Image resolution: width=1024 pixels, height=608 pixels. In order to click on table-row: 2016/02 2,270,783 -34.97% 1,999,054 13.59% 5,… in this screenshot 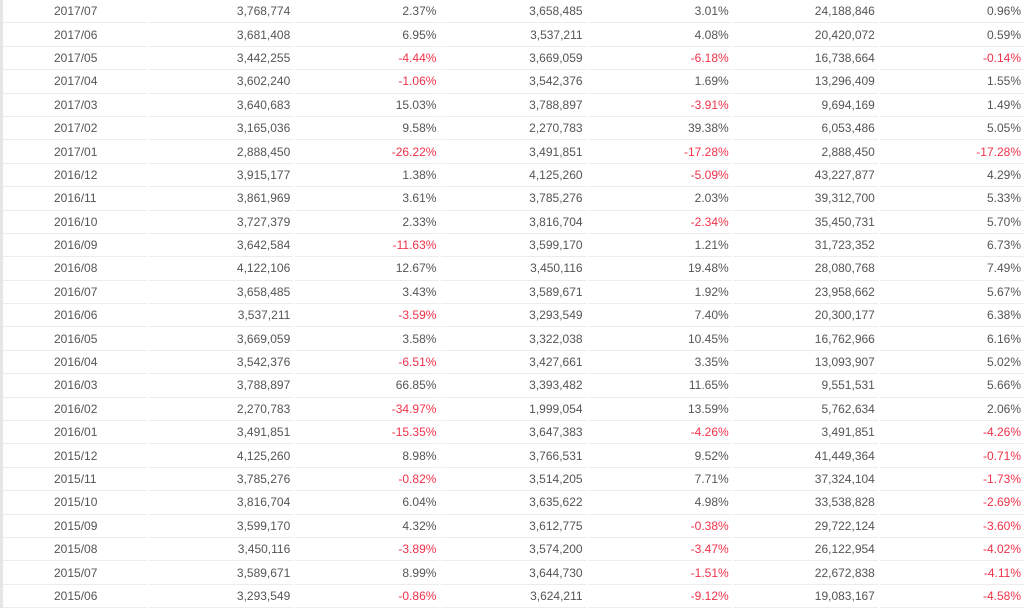, I will do `click(513, 410)`.